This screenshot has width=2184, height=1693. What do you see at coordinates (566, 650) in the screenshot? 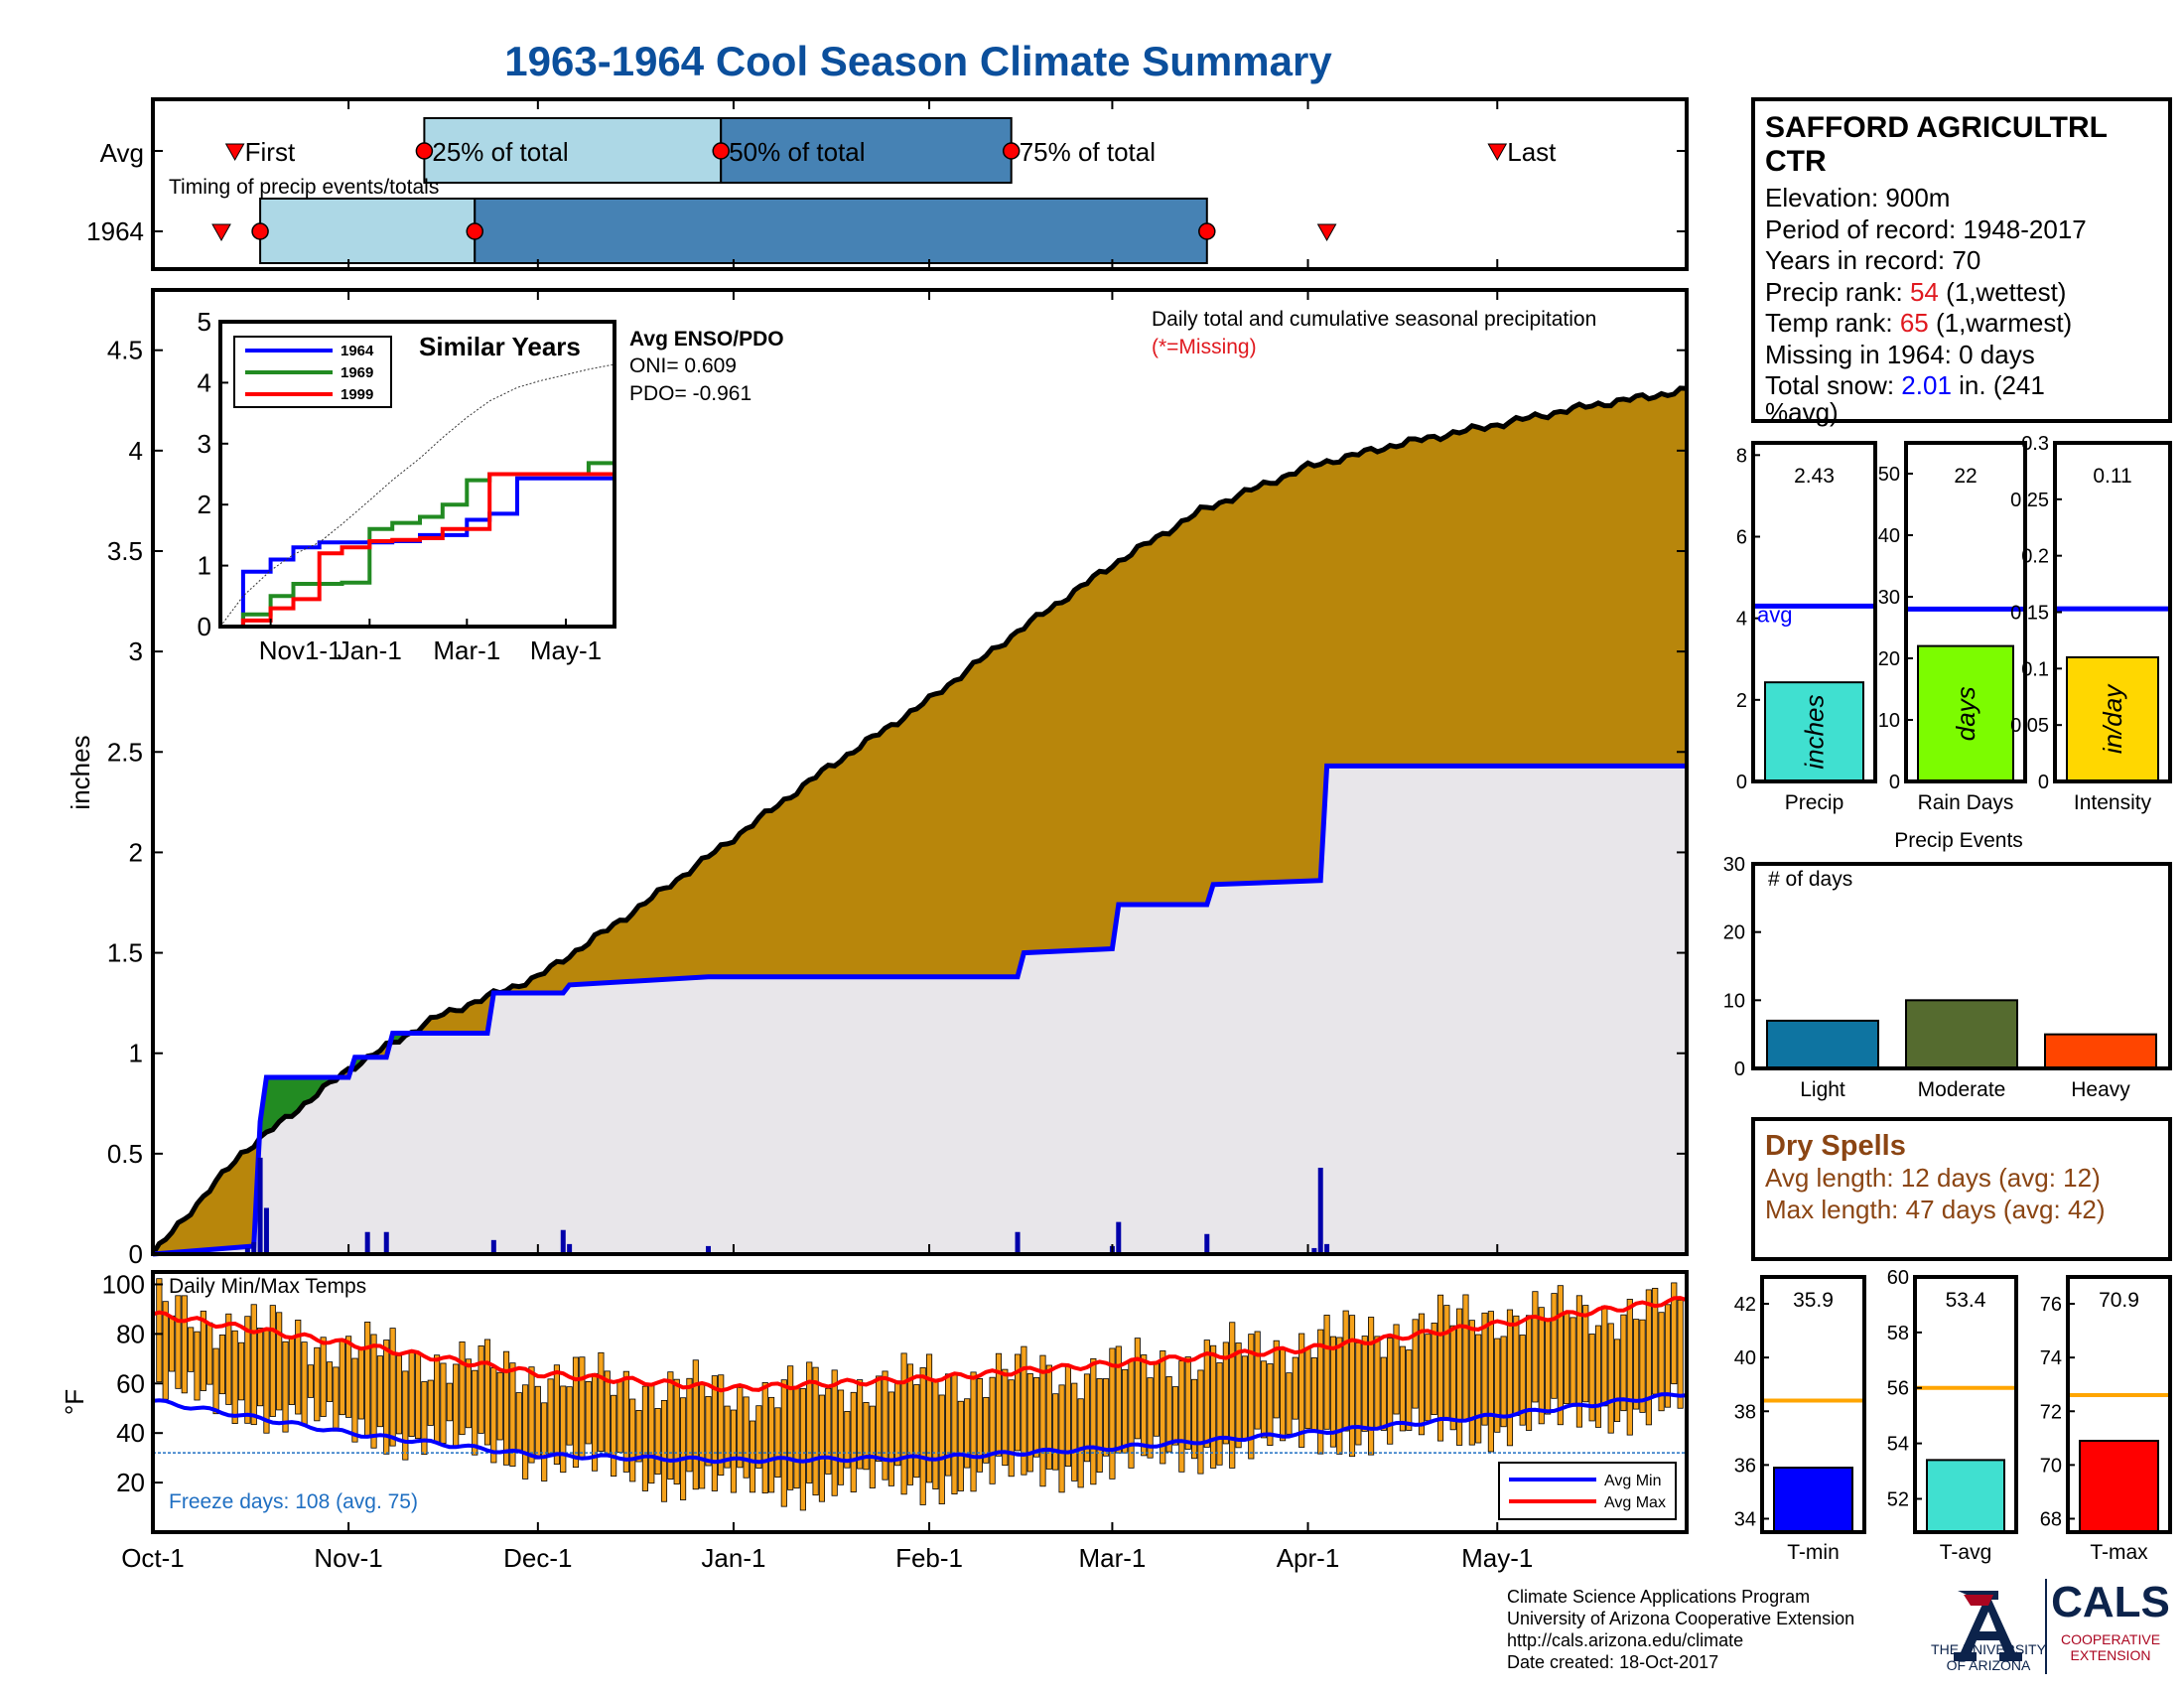
I see `similar-xtick-label: May-1` at bounding box center [566, 650].